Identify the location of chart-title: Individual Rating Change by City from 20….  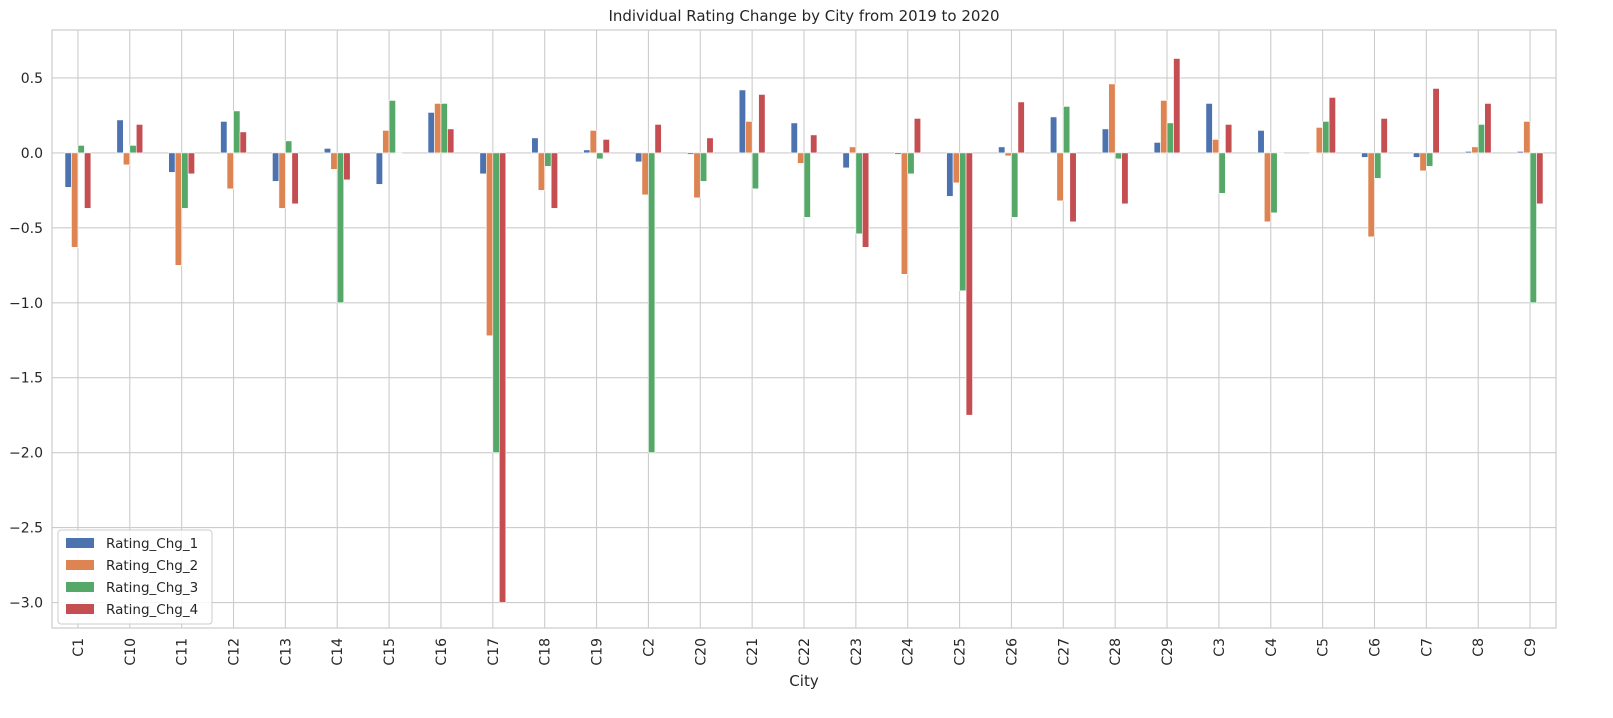
(803, 16).